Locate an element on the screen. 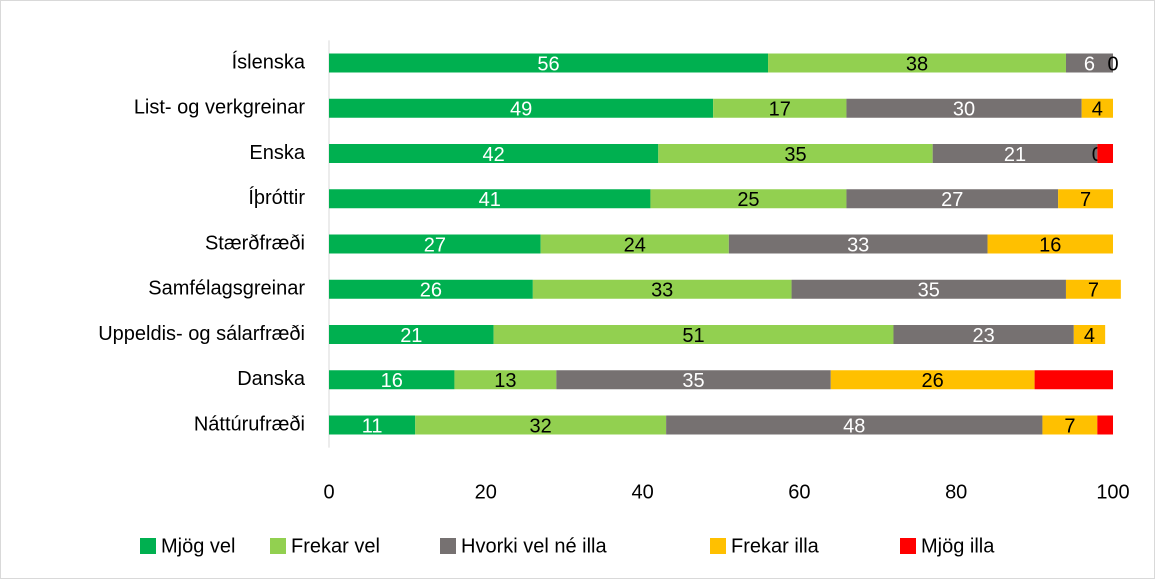 The image size is (1155, 579). y-tick-label: Enska is located at coordinates (277, 153).